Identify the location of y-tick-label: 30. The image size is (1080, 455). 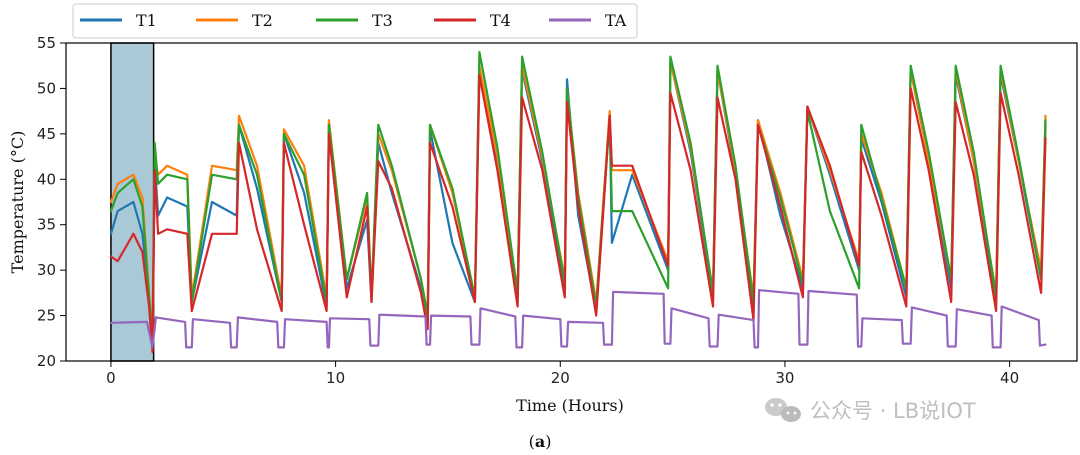
(46, 270).